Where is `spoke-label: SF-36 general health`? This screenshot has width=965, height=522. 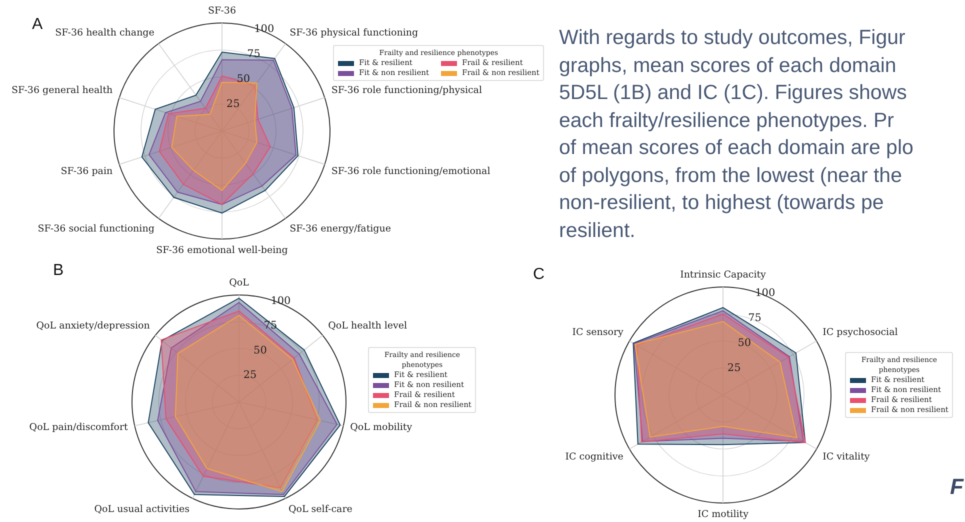 spoke-label: SF-36 general health is located at coordinates (62, 90).